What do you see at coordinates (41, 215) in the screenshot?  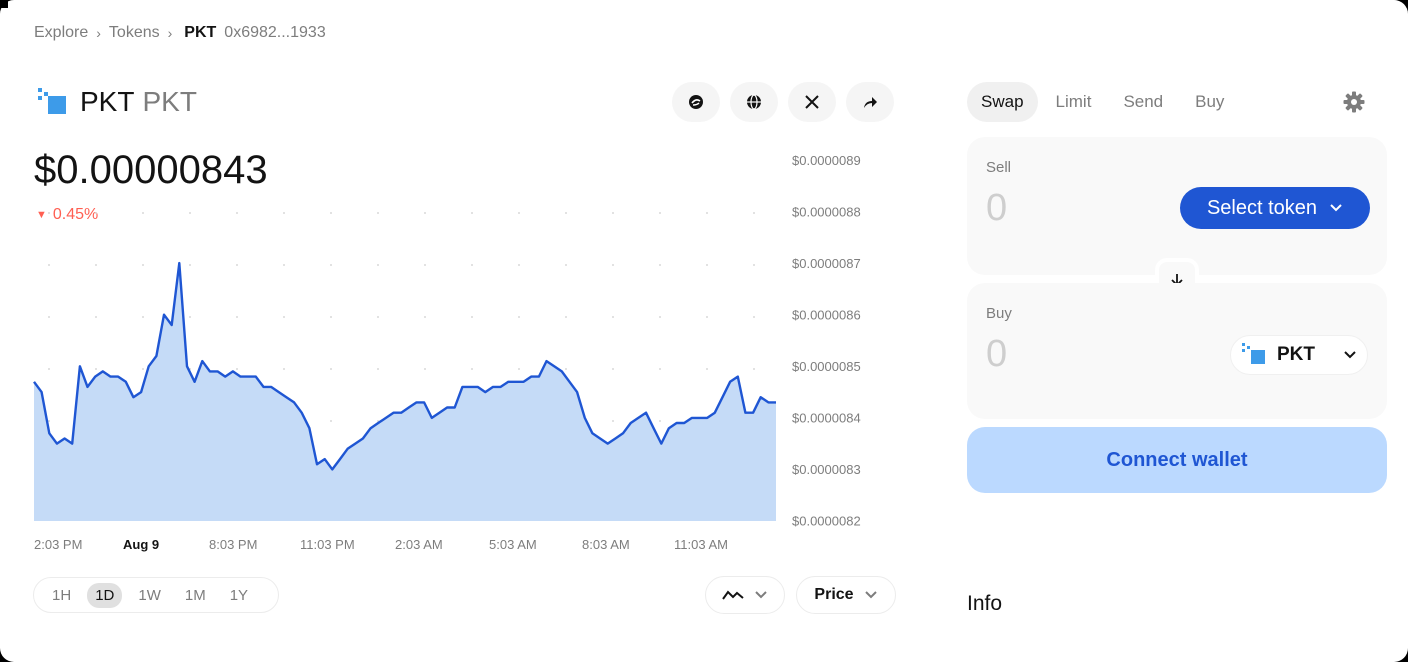 I see `triangle-down-icon: ▼` at bounding box center [41, 215].